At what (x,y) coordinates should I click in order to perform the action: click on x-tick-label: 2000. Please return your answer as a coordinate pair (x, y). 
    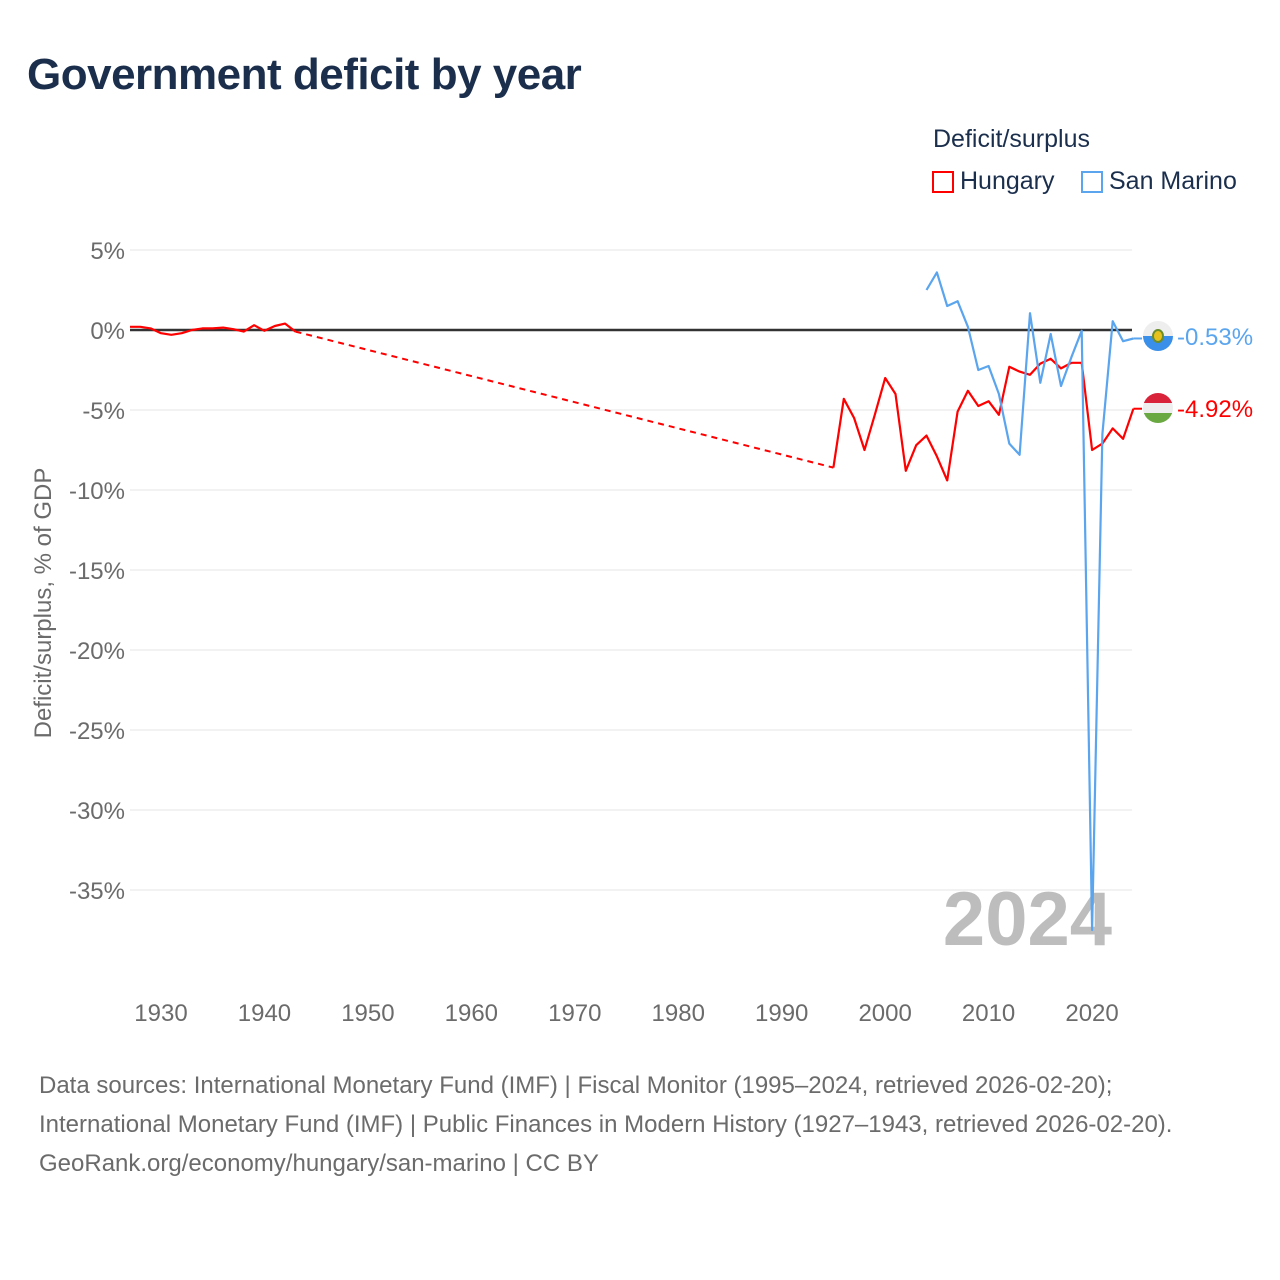
    Looking at the image, I should click on (884, 1013).